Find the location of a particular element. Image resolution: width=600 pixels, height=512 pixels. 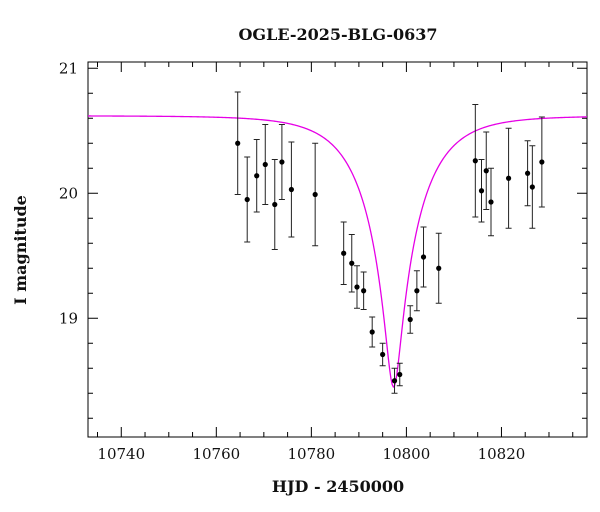

chart-title: OGLE-2025-BLG-0637 is located at coordinates (337, 34).